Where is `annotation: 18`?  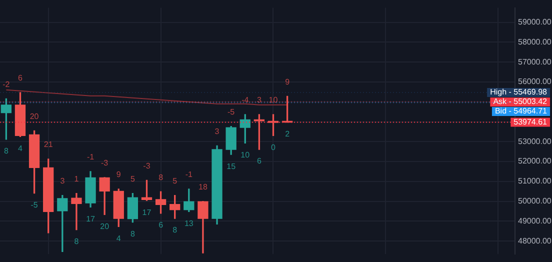 annotation: 18 is located at coordinates (203, 187).